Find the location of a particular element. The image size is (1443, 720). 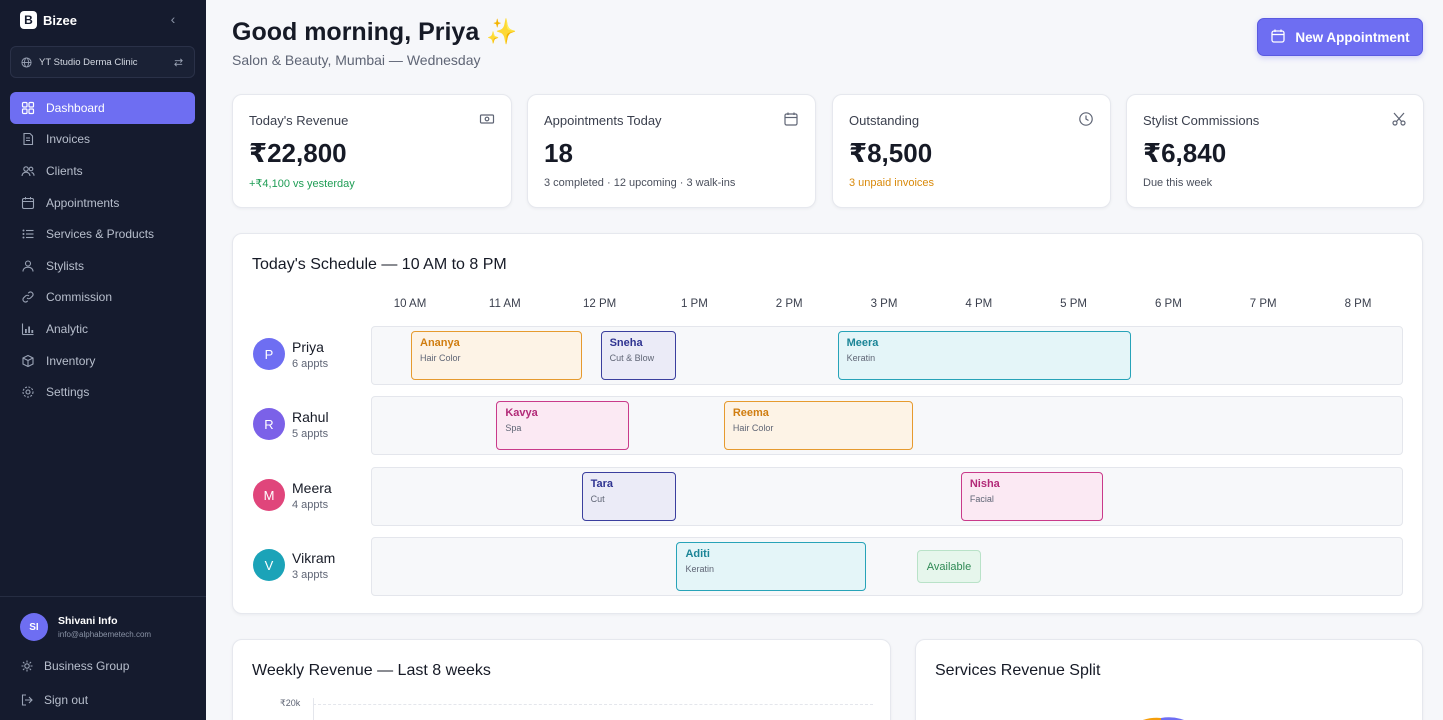

schedule-lane: Tara Cut Nisha Facial is located at coordinates (887, 496).